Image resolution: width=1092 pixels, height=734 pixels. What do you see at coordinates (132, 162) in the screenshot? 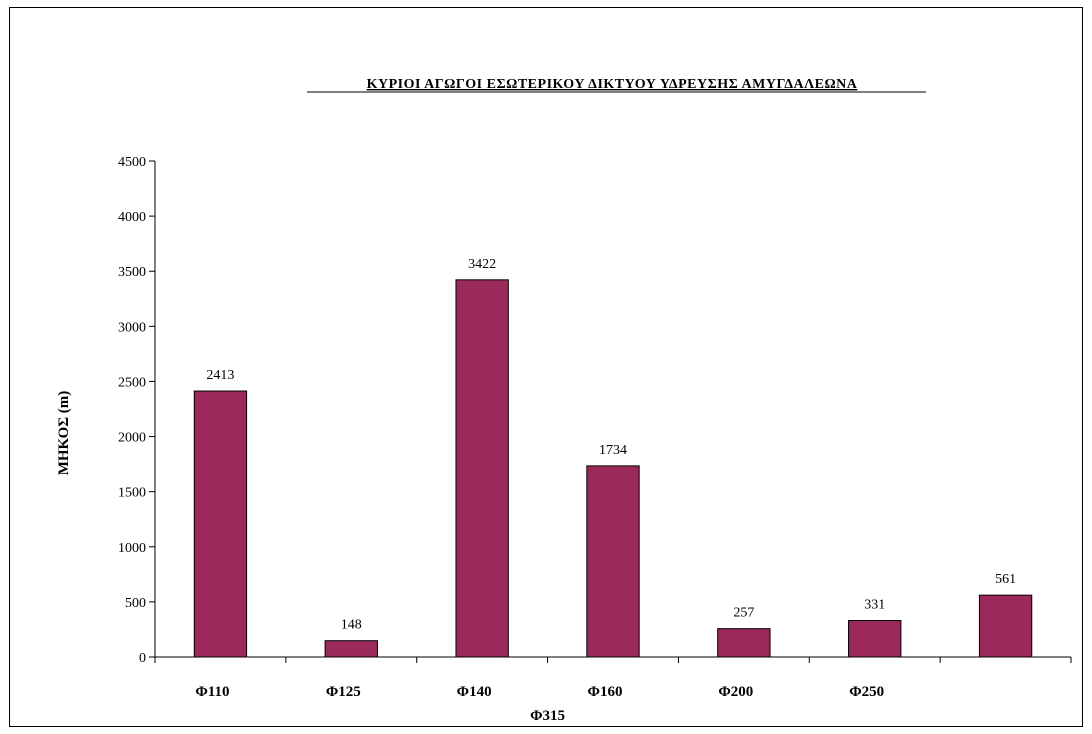
I see `y-tick-label: 4500` at bounding box center [132, 162].